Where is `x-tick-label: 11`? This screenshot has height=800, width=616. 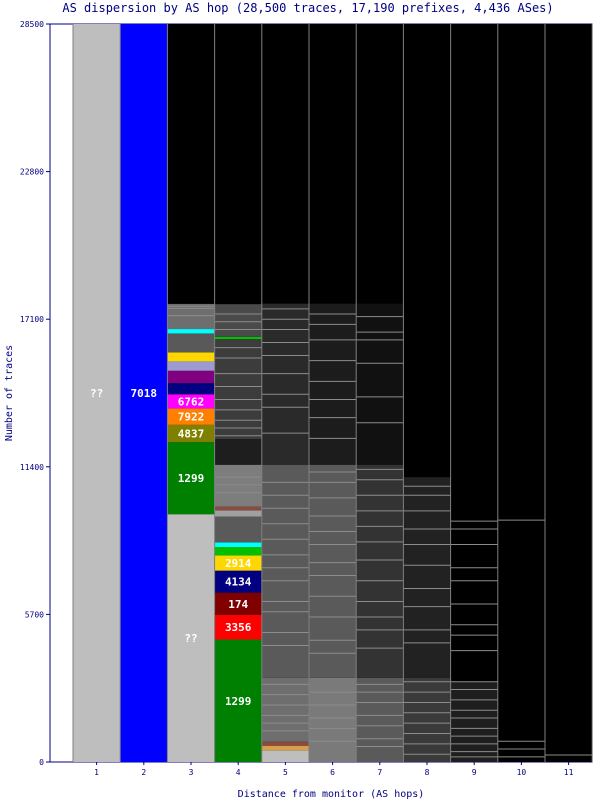 x-tick-label: 11 is located at coordinates (569, 772).